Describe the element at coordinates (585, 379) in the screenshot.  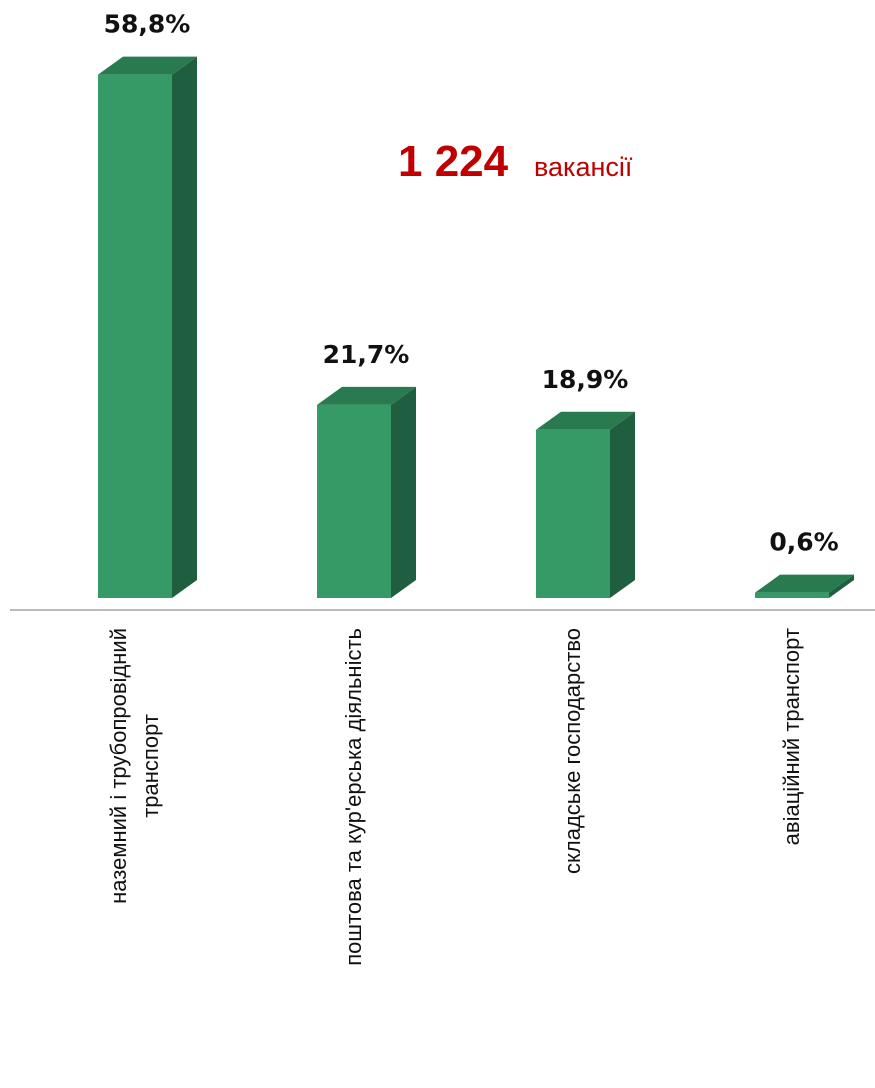
I see `value-label: 18,9%` at that location.